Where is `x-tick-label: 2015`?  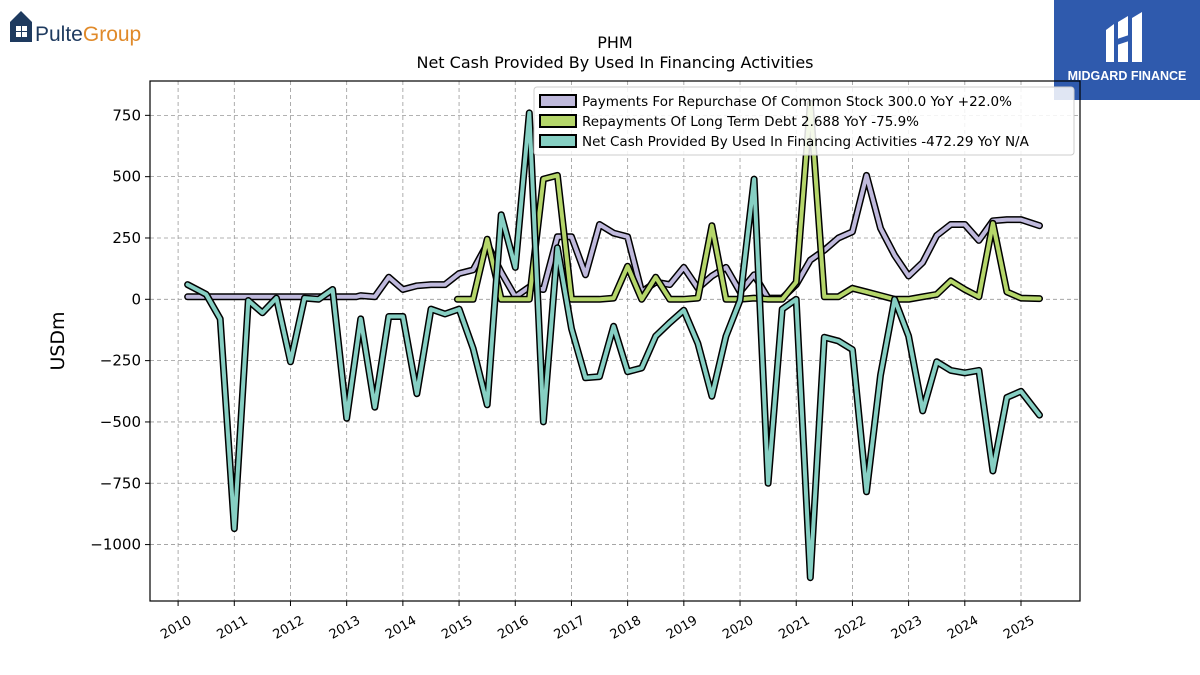 x-tick-label: 2015 is located at coordinates (457, 628).